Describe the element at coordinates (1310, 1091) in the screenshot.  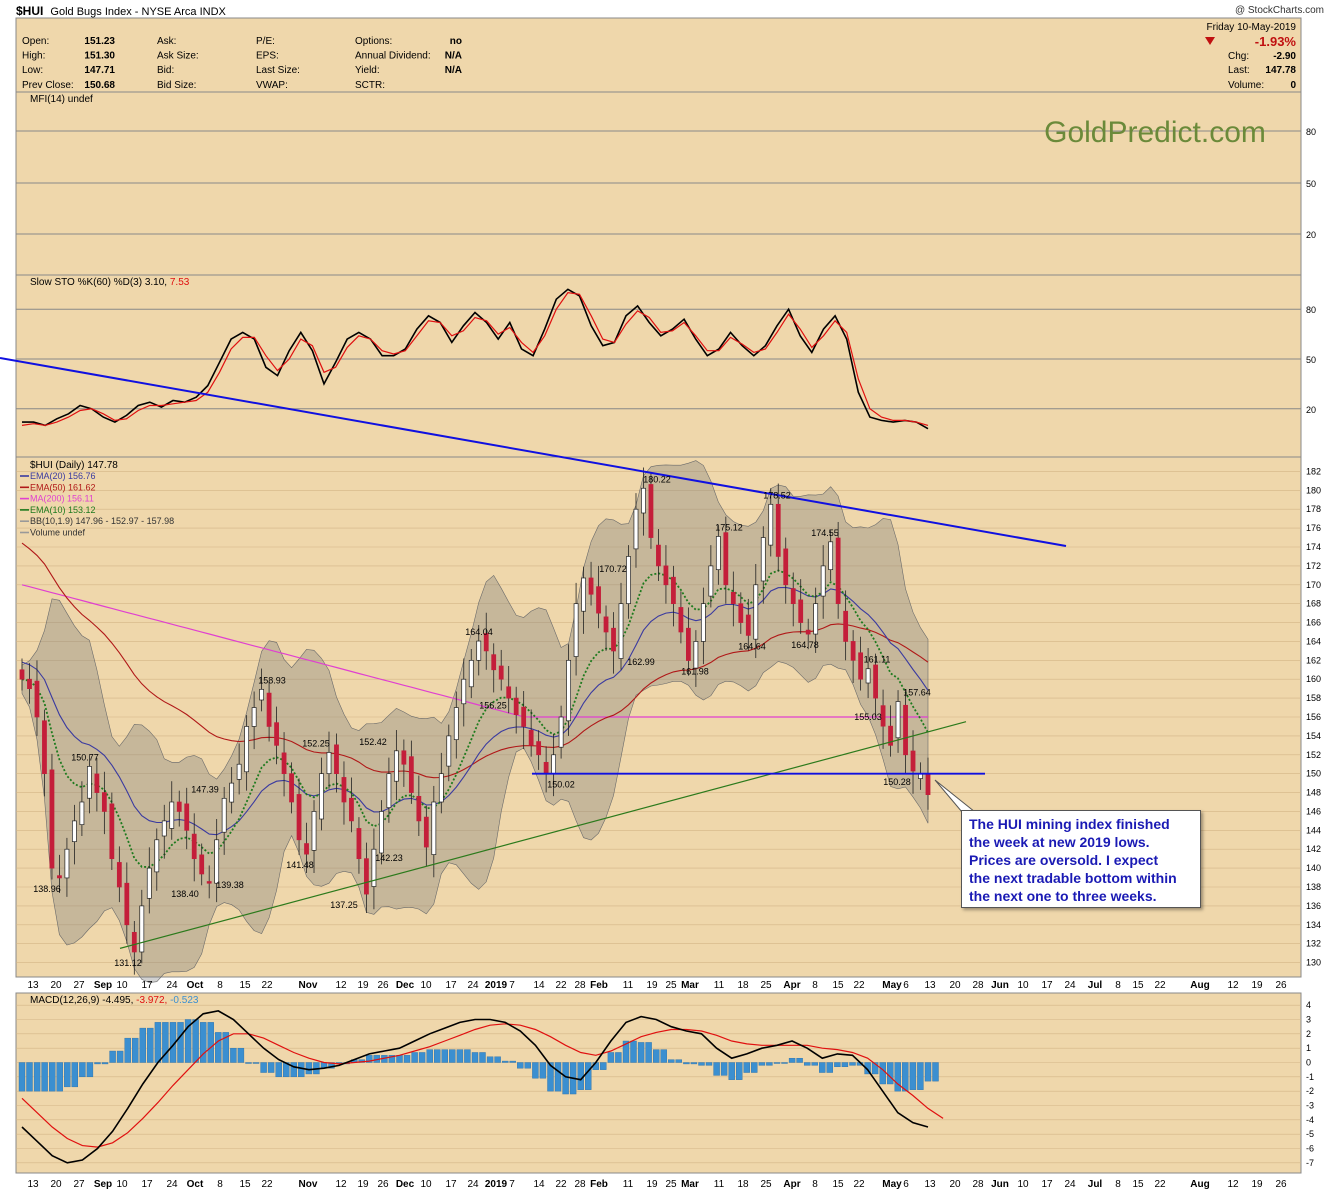
I see `macd-tick-label: -2` at that location.